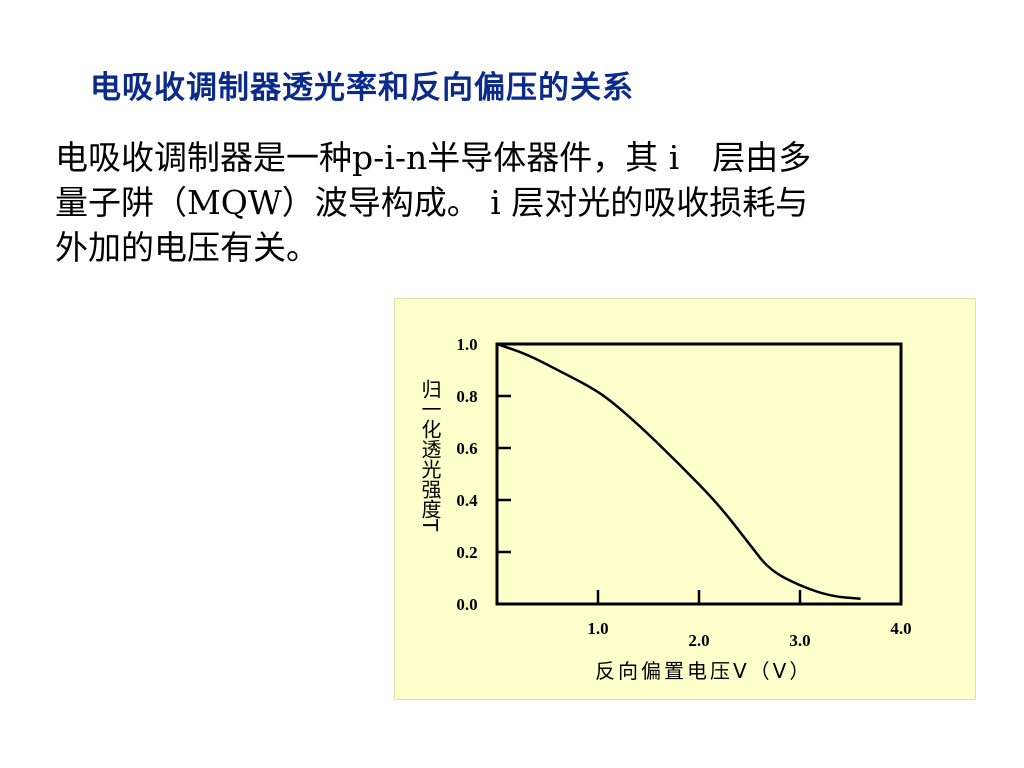  Describe the element at coordinates (466, 396) in the screenshot. I see `y-tick-label: 0.8` at that location.